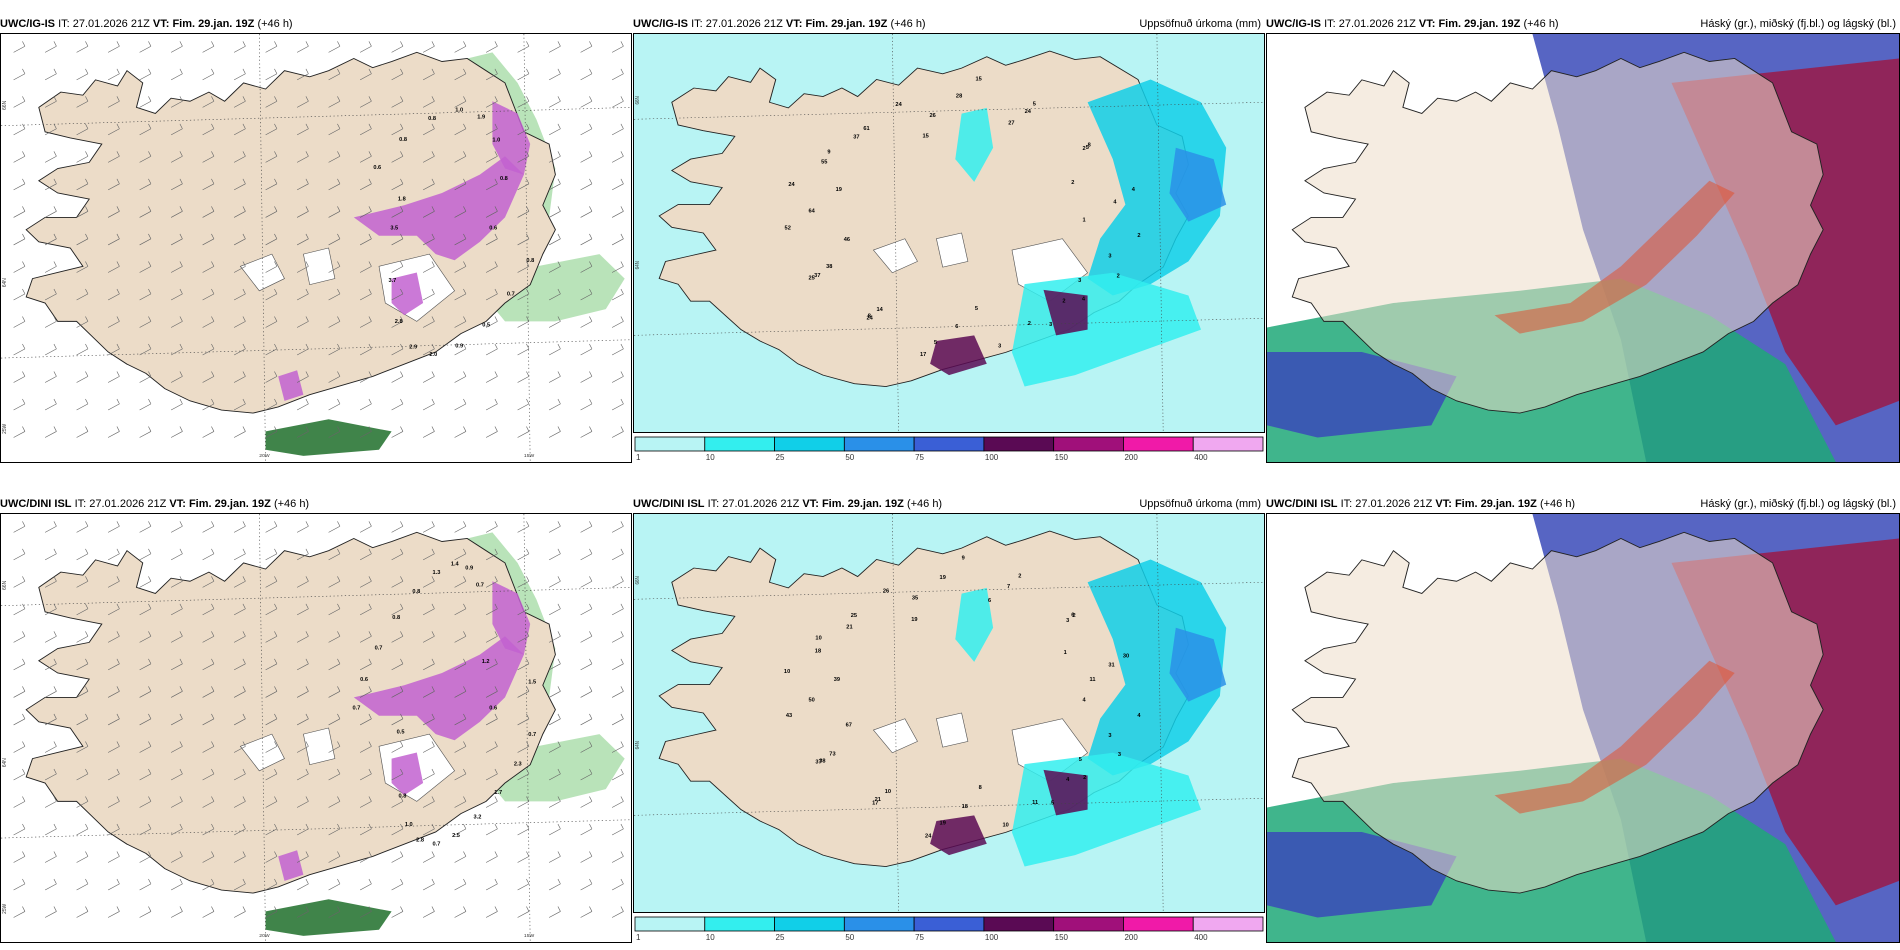 The height and width of the screenshot is (950, 1900). What do you see at coordinates (949, 448) in the screenshot?
I see `precip-legend: 1 10 25 50 75 100 150 200 400` at bounding box center [949, 448].